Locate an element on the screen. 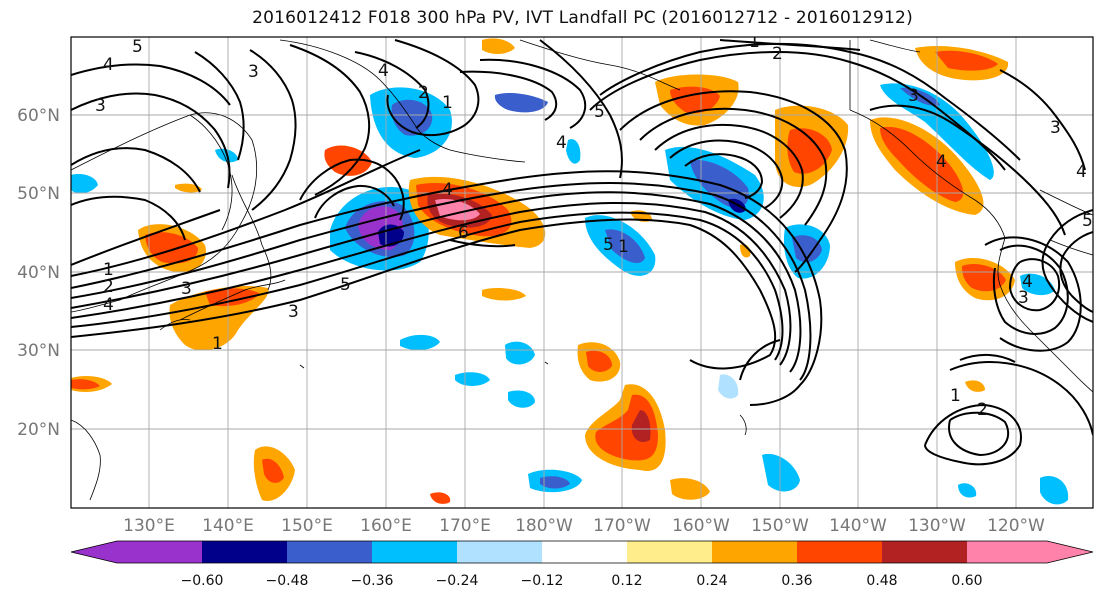 This screenshot has width=1105, height=601. lon-label: 150°W is located at coordinates (780, 526).